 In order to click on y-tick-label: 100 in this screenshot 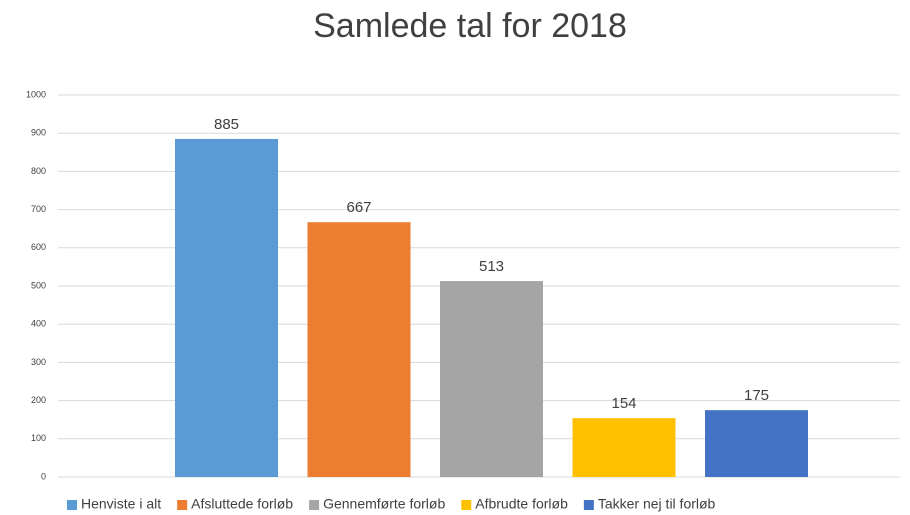, I will do `click(38, 438)`.